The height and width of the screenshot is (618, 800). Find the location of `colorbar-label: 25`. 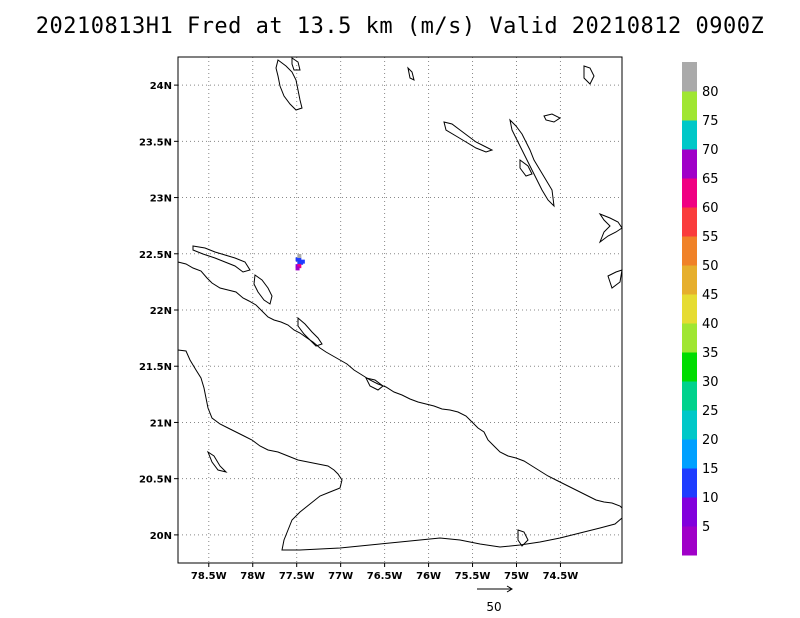

colorbar-label: 25 is located at coordinates (710, 411).